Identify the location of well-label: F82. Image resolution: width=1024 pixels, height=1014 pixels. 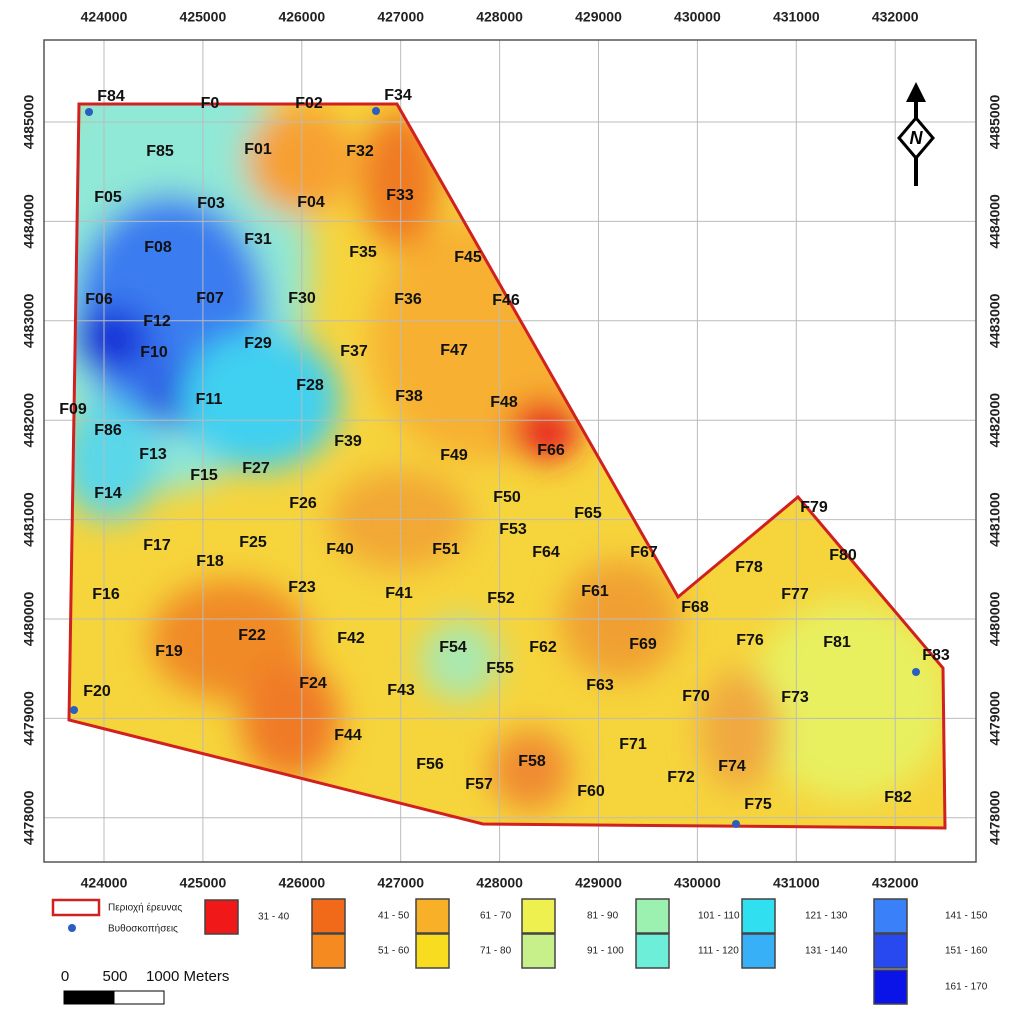
(898, 797).